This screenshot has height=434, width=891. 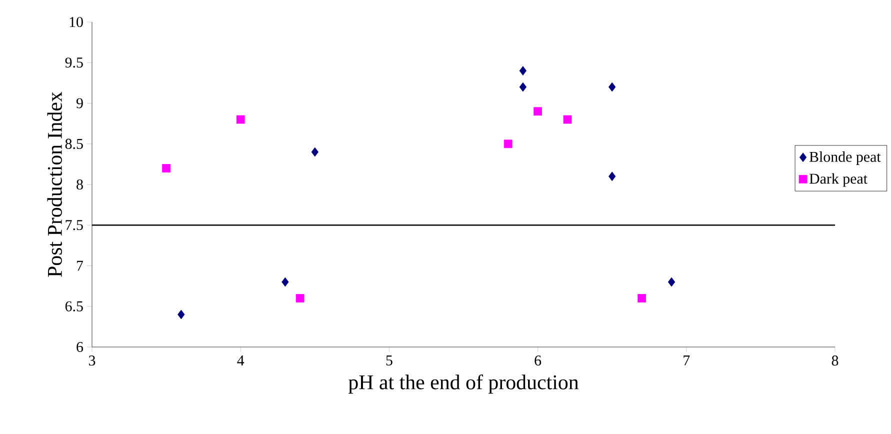 What do you see at coordinates (838, 180) in the screenshot?
I see `legend-label: Dark peat` at bounding box center [838, 180].